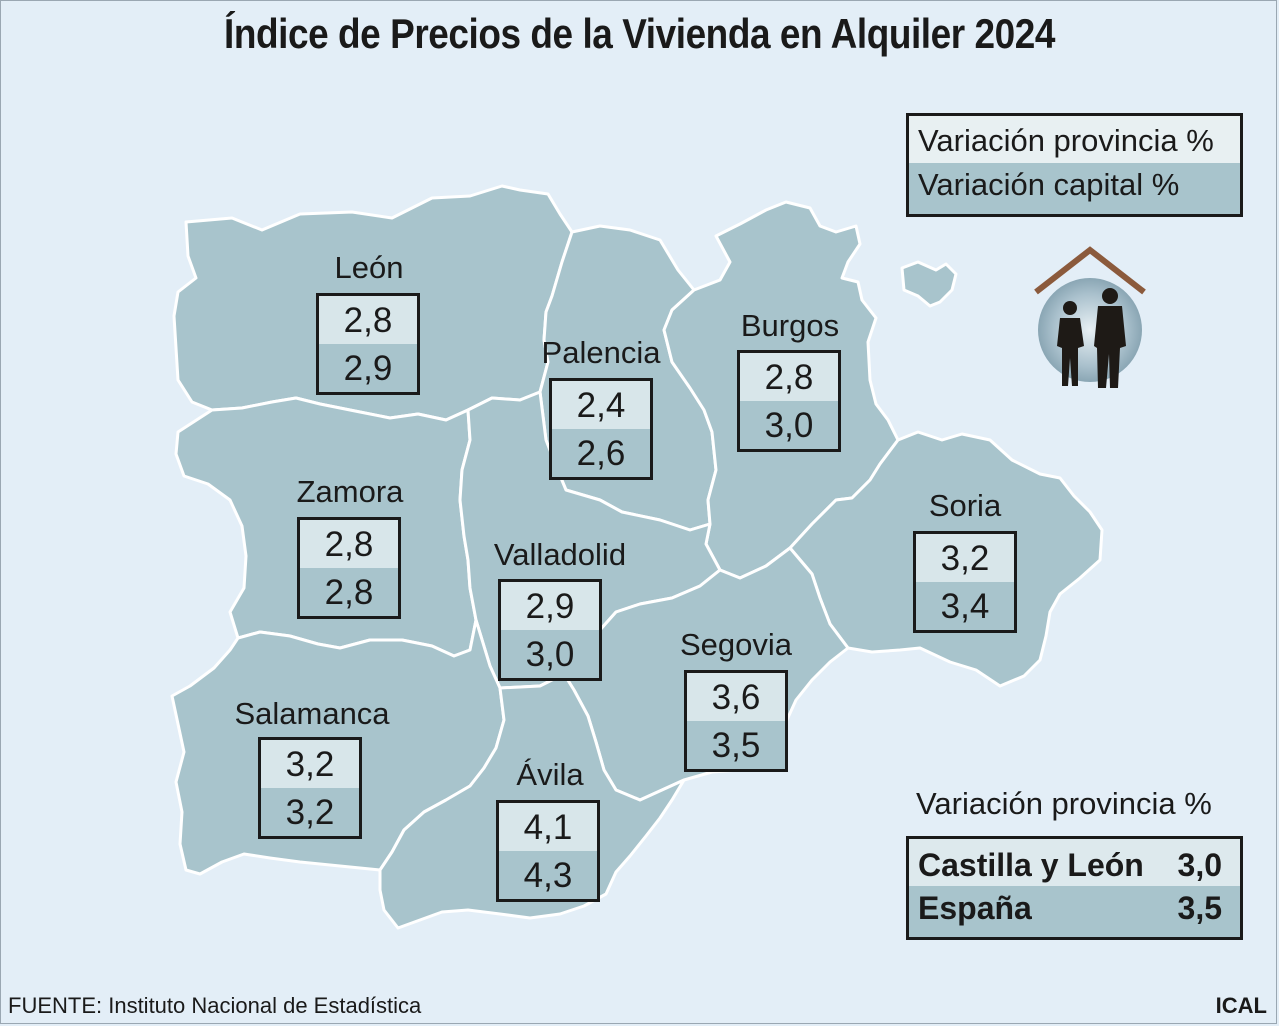  What do you see at coordinates (965, 606) in the screenshot?
I see `value-capital: 3,4` at bounding box center [965, 606].